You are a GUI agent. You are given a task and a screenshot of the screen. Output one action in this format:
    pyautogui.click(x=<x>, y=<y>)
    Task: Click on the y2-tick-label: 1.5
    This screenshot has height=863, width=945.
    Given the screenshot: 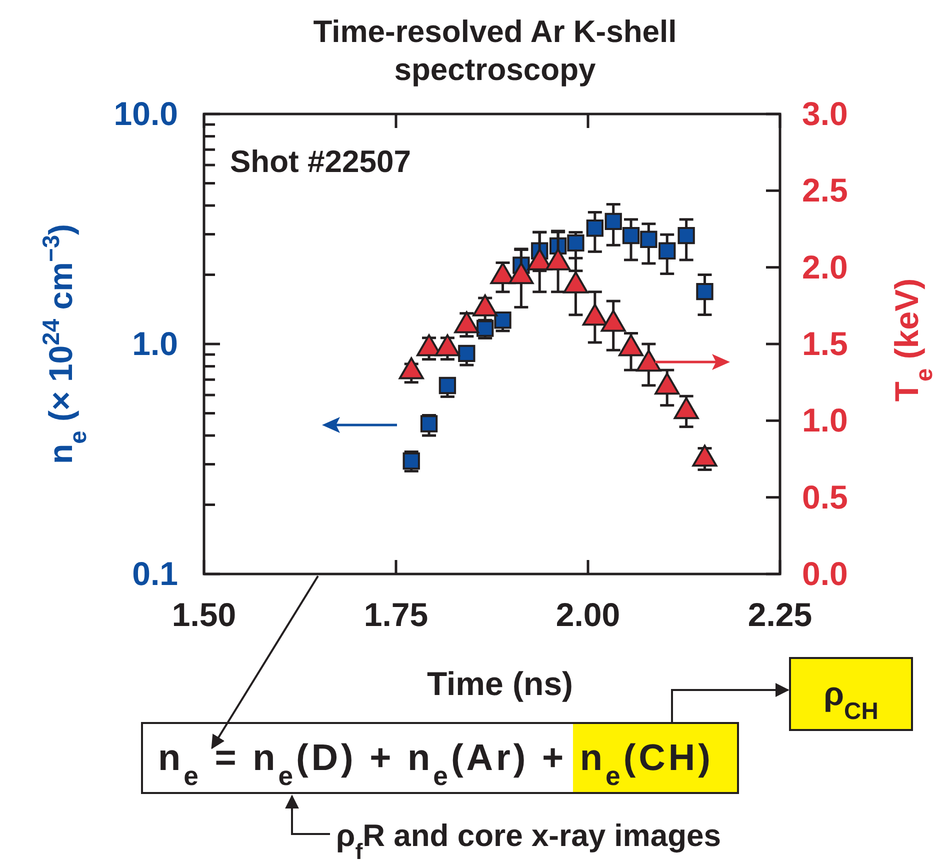 What is the action you would take?
    pyautogui.click(x=825, y=343)
    